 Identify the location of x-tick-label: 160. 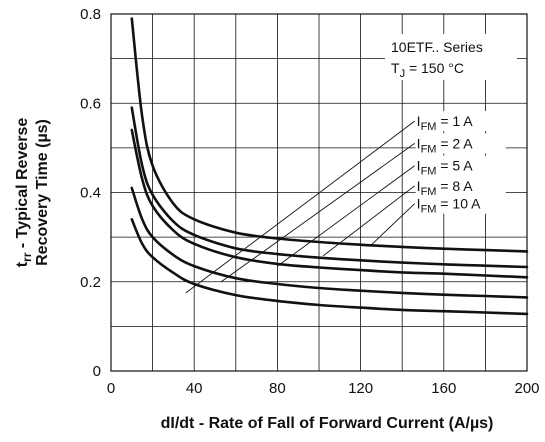
(443, 388).